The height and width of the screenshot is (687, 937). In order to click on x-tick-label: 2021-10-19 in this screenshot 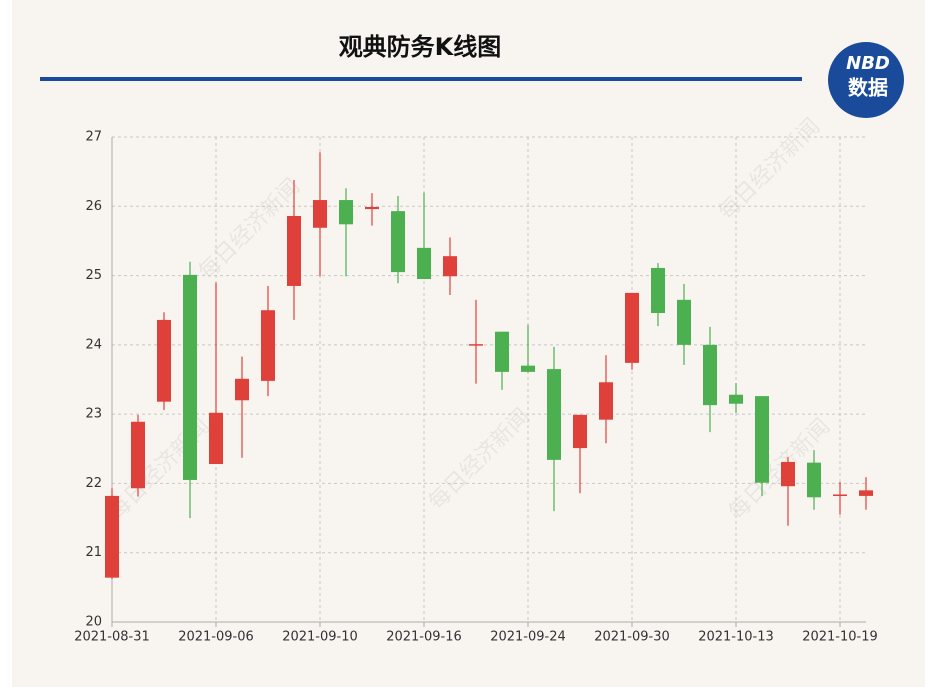, I will do `click(840, 637)`.